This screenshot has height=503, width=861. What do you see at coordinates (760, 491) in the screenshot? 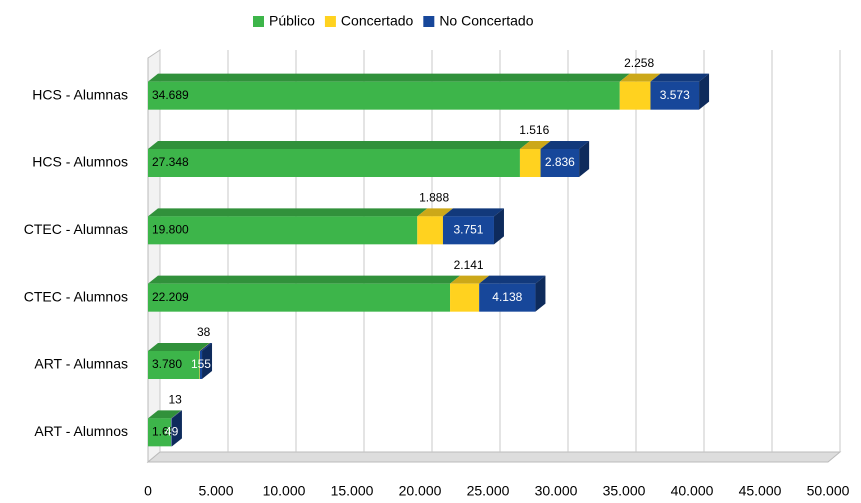
I see `x-tick-label: 45.000` at bounding box center [760, 491].